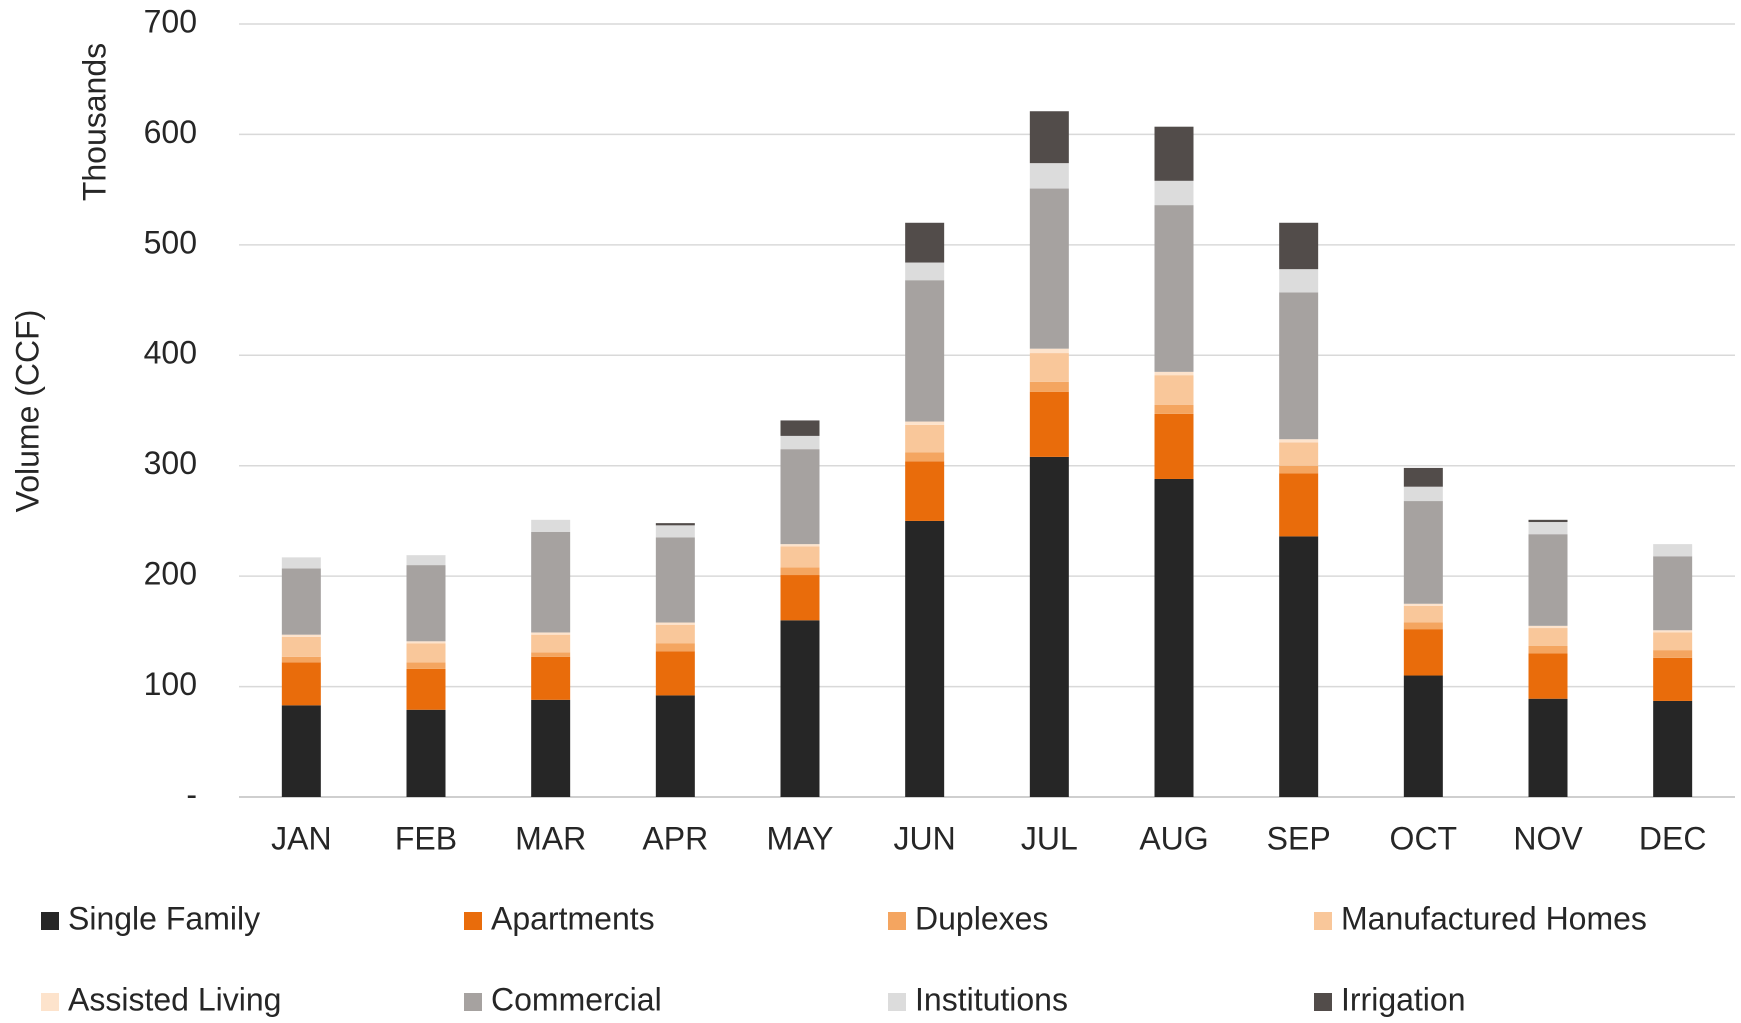  What do you see at coordinates (981, 918) in the screenshot?
I see `legend-label: Duplexes` at bounding box center [981, 918].